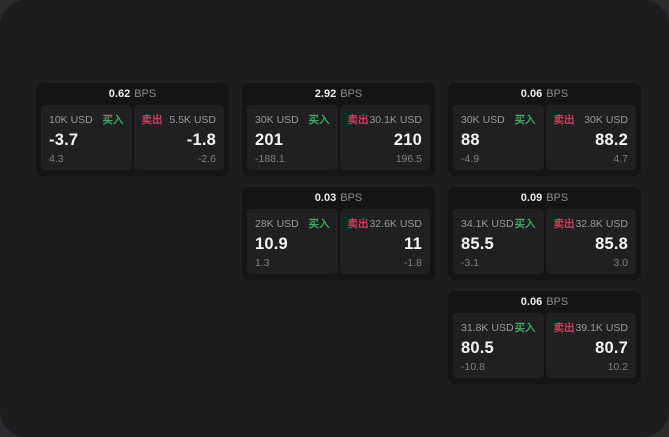 This screenshot has height=437, width=669. What do you see at coordinates (590, 241) in the screenshot?
I see `sell-panel: 卖出 32.8K USD 85.8 3.0` at bounding box center [590, 241].